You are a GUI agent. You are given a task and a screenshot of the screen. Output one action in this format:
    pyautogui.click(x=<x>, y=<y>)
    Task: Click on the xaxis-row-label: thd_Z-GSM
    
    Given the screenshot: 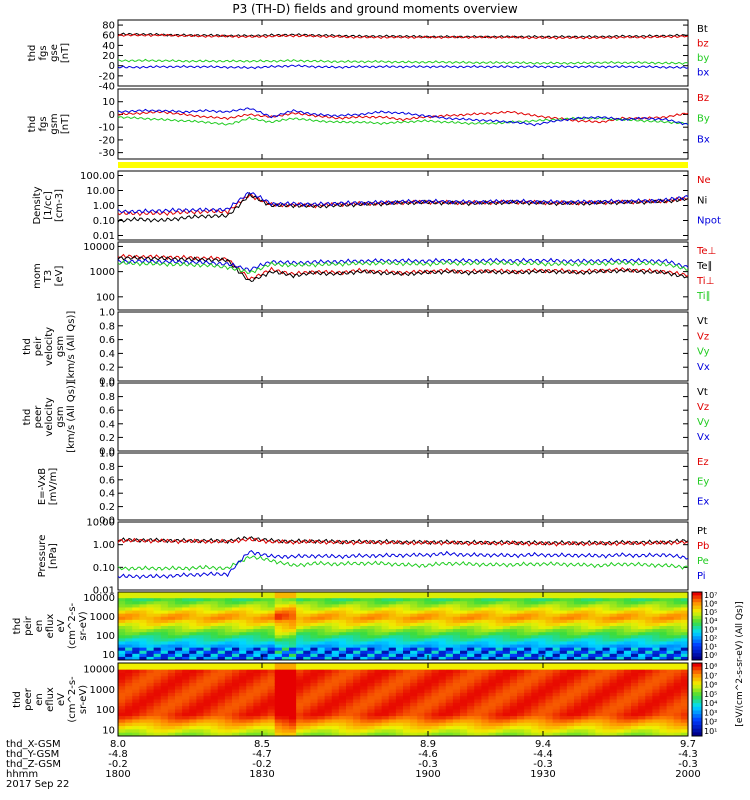 What is the action you would take?
    pyautogui.click(x=33, y=764)
    